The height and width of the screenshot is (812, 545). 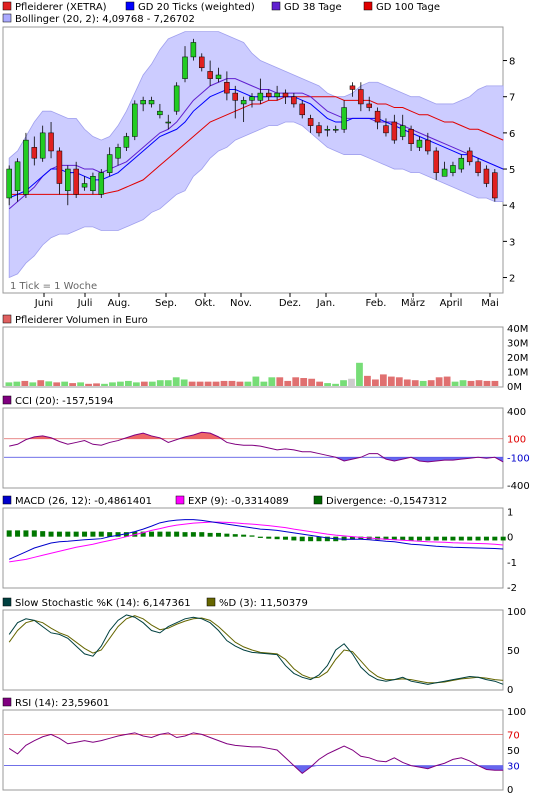 I want to click on x-tick-label: März, so click(x=413, y=303).